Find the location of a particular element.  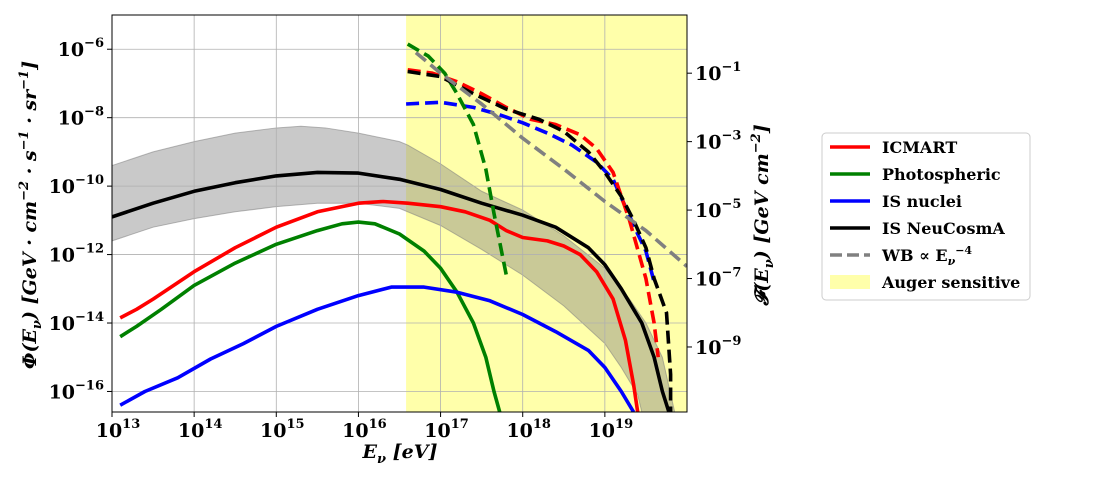

x-axis-ticks: 1013 1014 1015 1016 1017 1018 1019 is located at coordinates (364, 427).